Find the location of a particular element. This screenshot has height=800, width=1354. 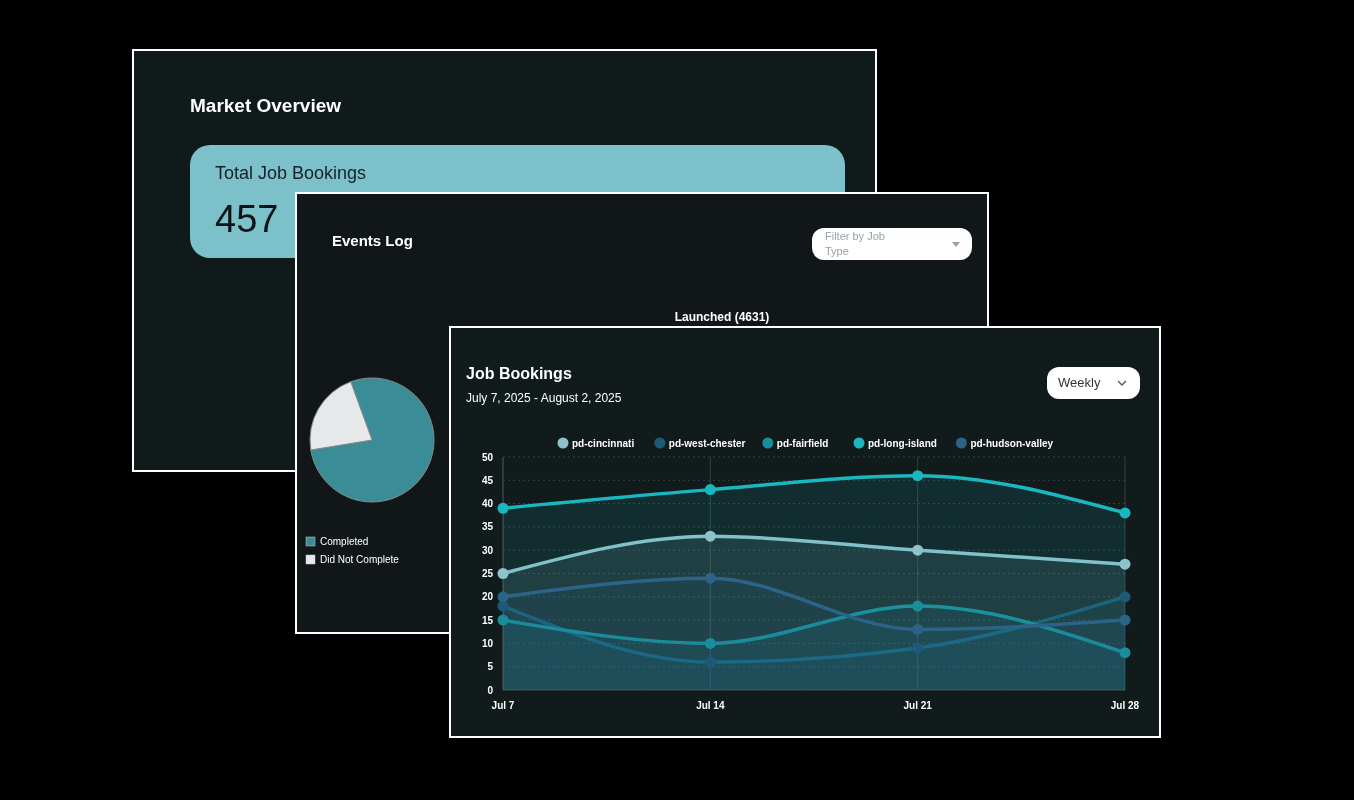

y-tick-label: 10 is located at coordinates (487, 643).